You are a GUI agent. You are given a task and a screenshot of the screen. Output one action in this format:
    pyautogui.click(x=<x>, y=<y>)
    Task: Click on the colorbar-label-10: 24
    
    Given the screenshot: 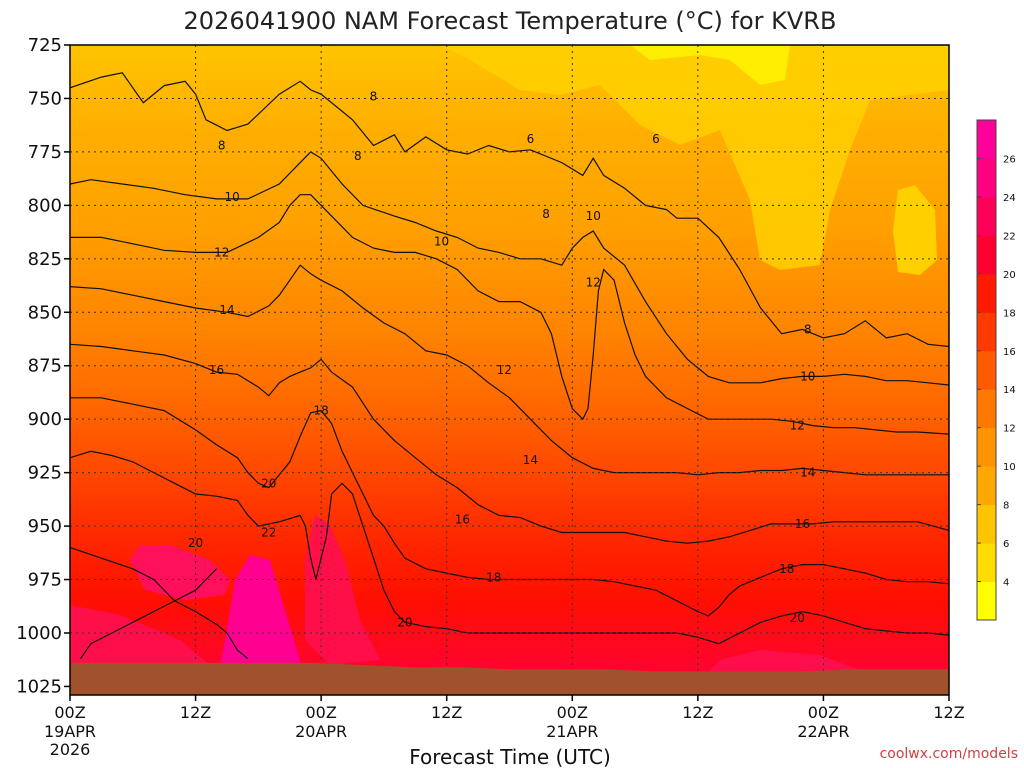 What is the action you would take?
    pyautogui.click(x=1009, y=198)
    